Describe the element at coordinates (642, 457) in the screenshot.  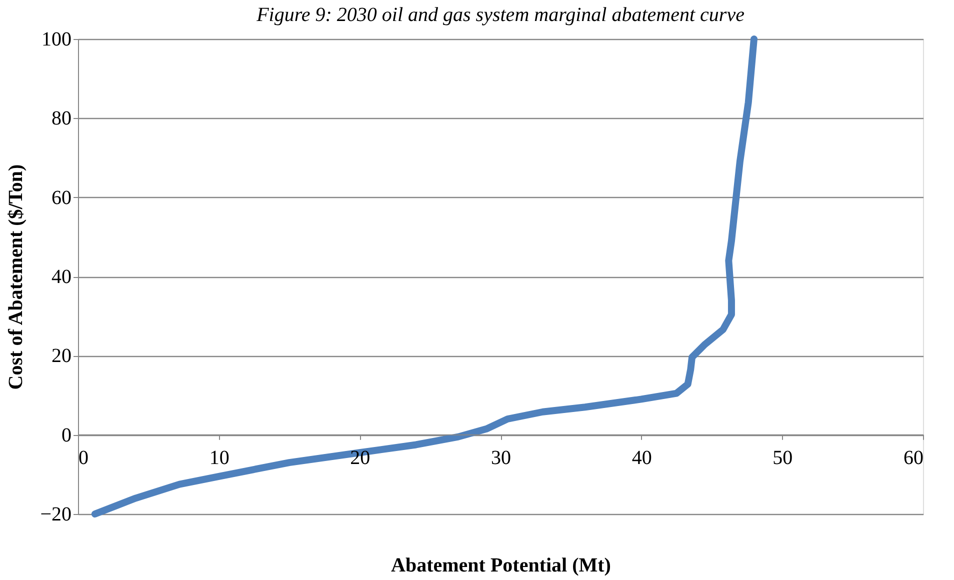
I see `x-tick-label: 40` at that location.